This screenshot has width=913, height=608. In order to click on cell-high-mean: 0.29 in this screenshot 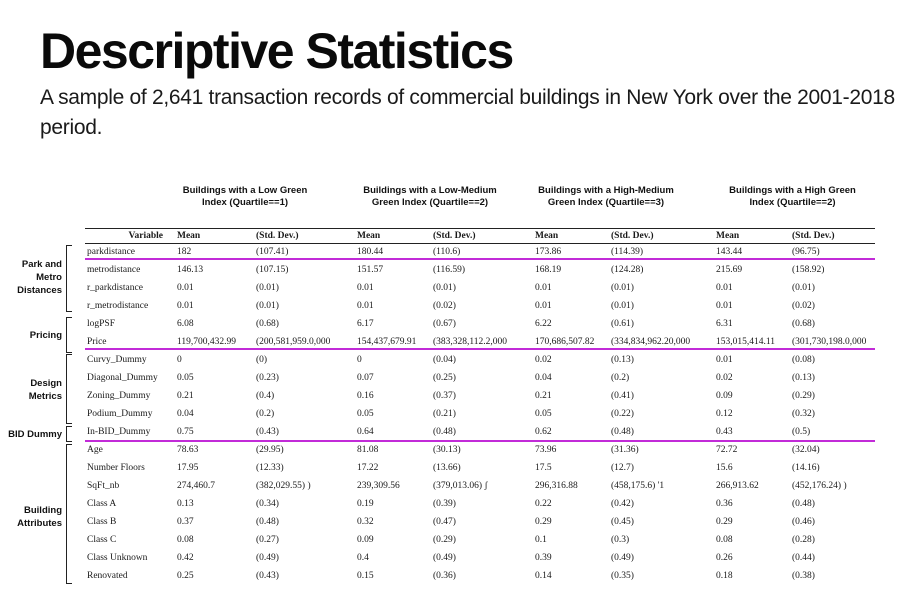, I will do `click(724, 522)`.